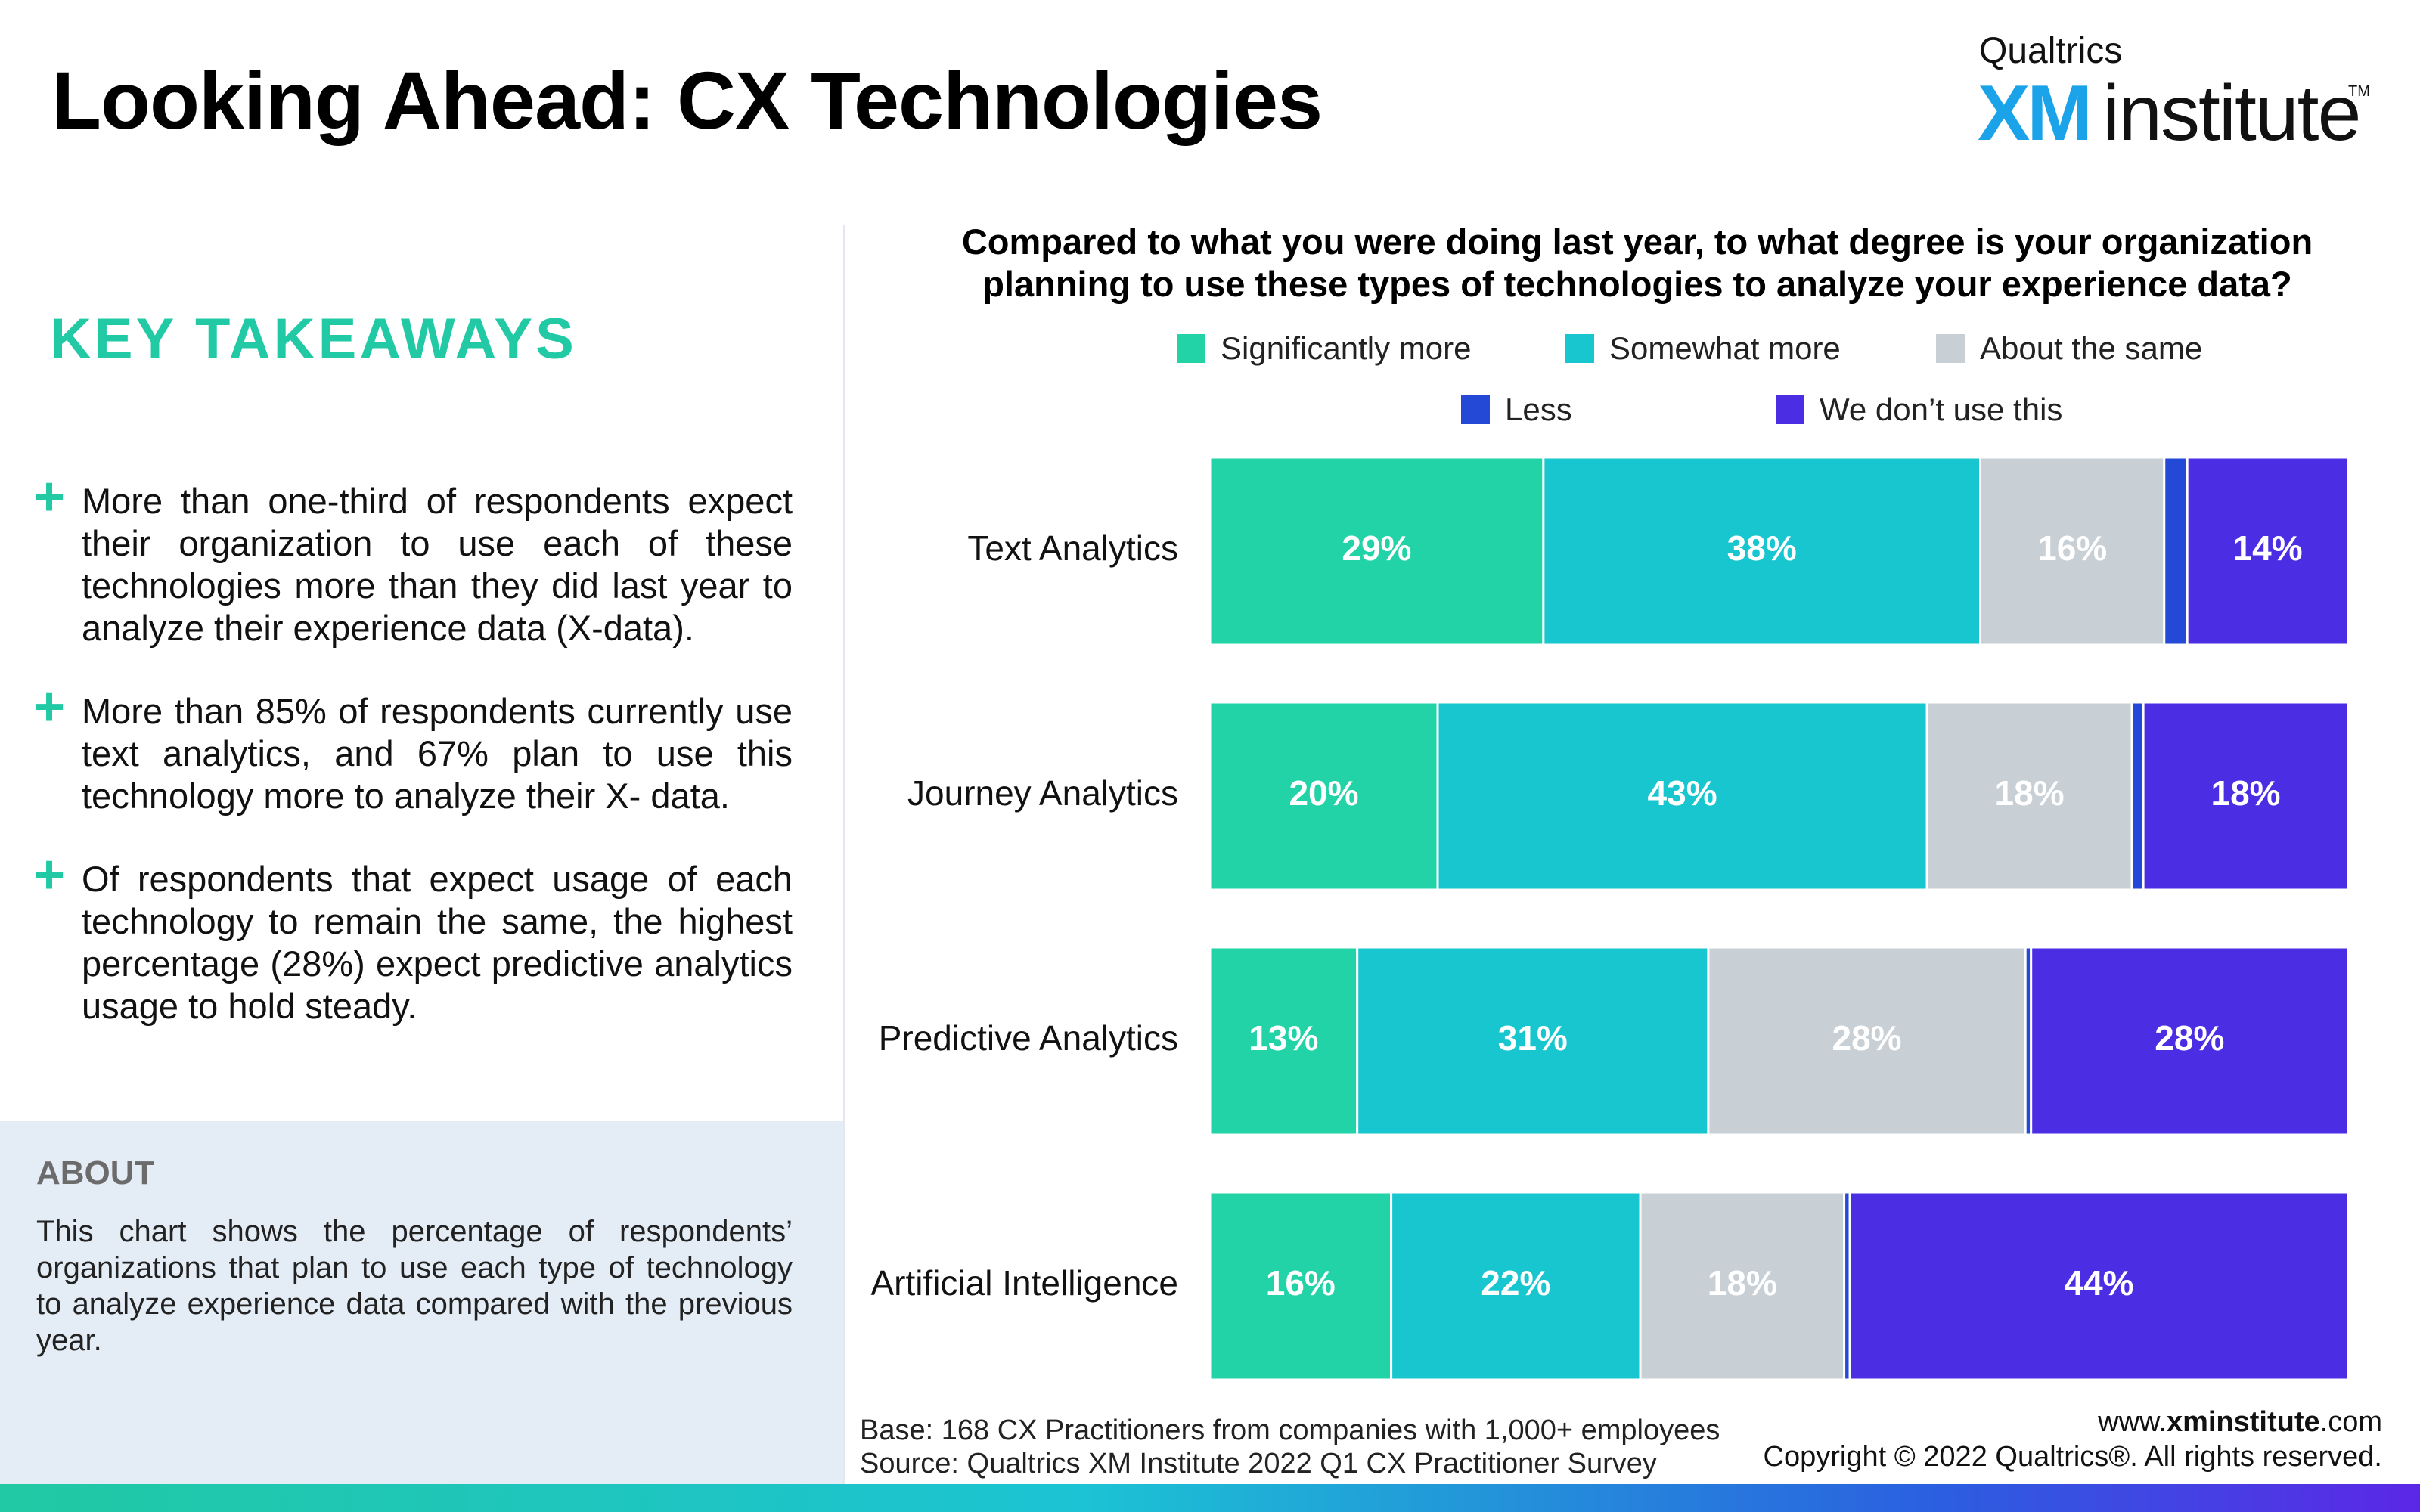 This screenshot has width=2420, height=1512. What do you see at coordinates (1072, 548) in the screenshot?
I see `category-label: Text Analytics` at bounding box center [1072, 548].